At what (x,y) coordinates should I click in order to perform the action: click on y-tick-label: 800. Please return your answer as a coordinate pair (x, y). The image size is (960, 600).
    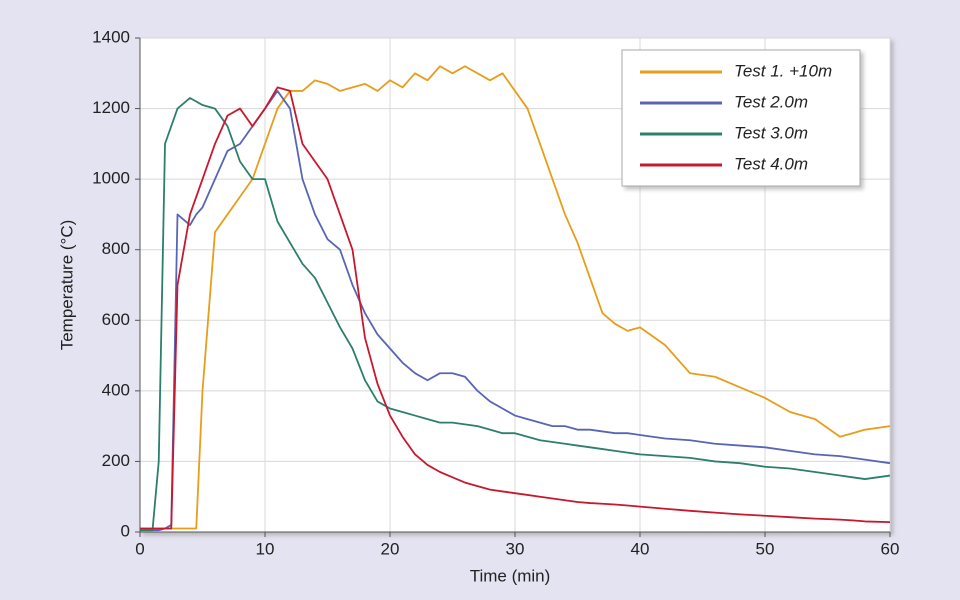
    Looking at the image, I should click on (116, 248).